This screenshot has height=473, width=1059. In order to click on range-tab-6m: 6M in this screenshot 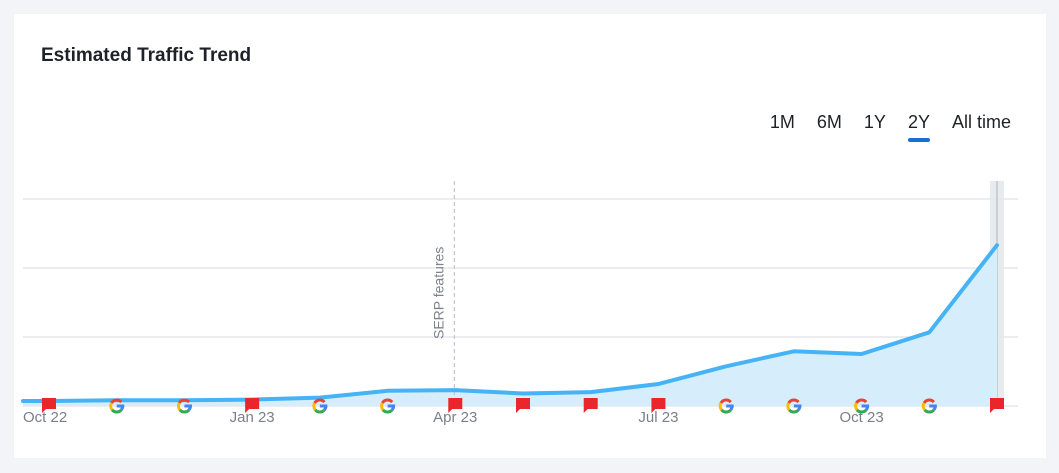, I will do `click(829, 122)`.